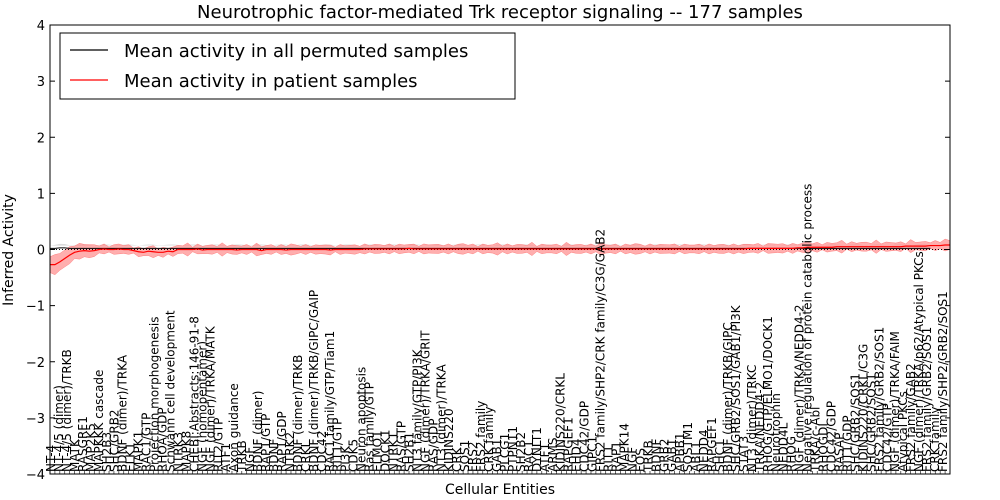  What do you see at coordinates (481, 436) in the screenshot?
I see `entity-label: FRS2 family` at bounding box center [481, 436].